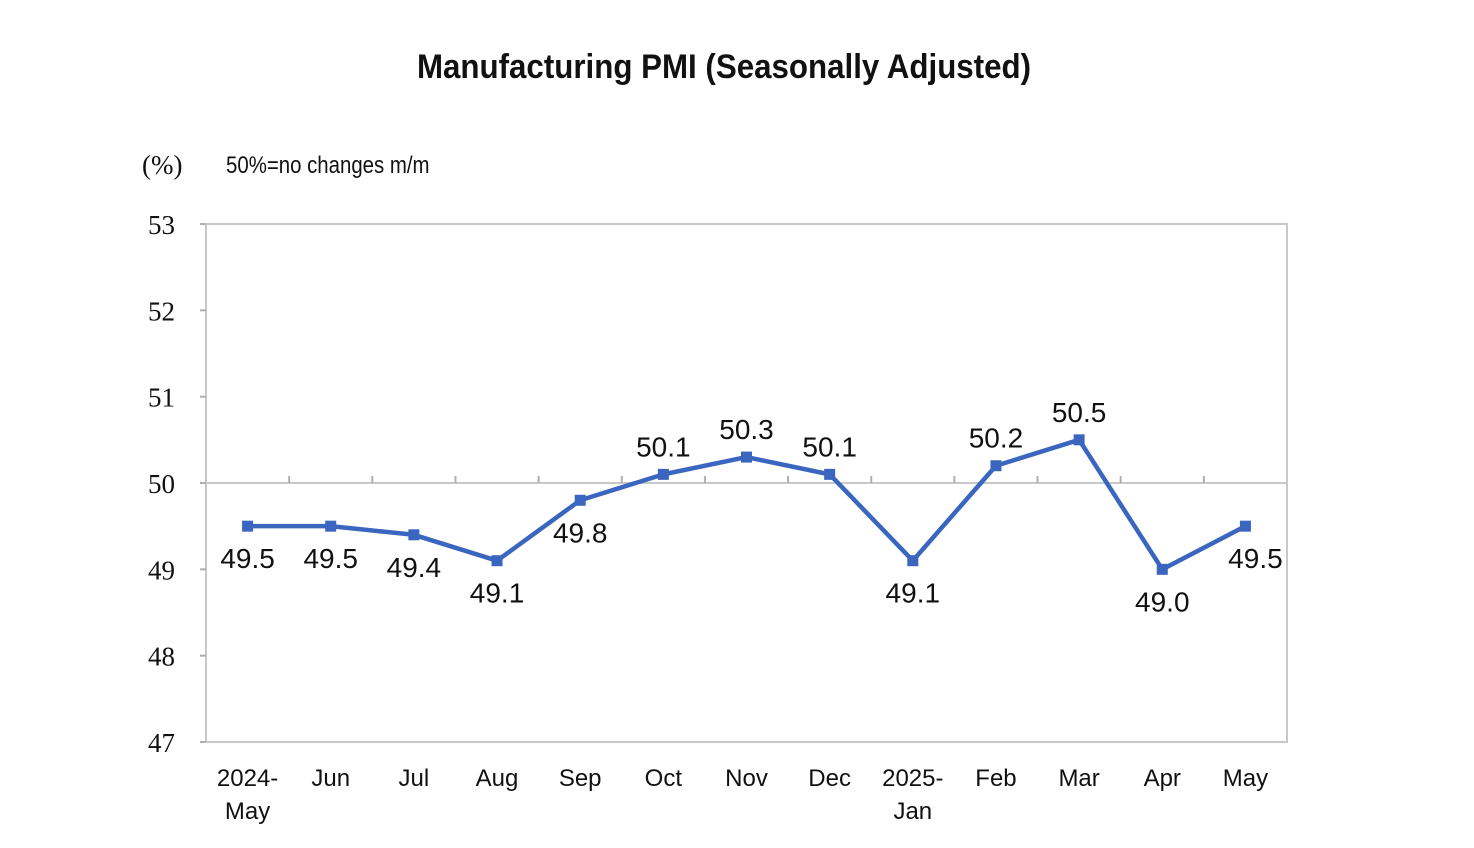 The width and height of the screenshot is (1474, 848). I want to click on y-axis-unit: (%), so click(162, 165).